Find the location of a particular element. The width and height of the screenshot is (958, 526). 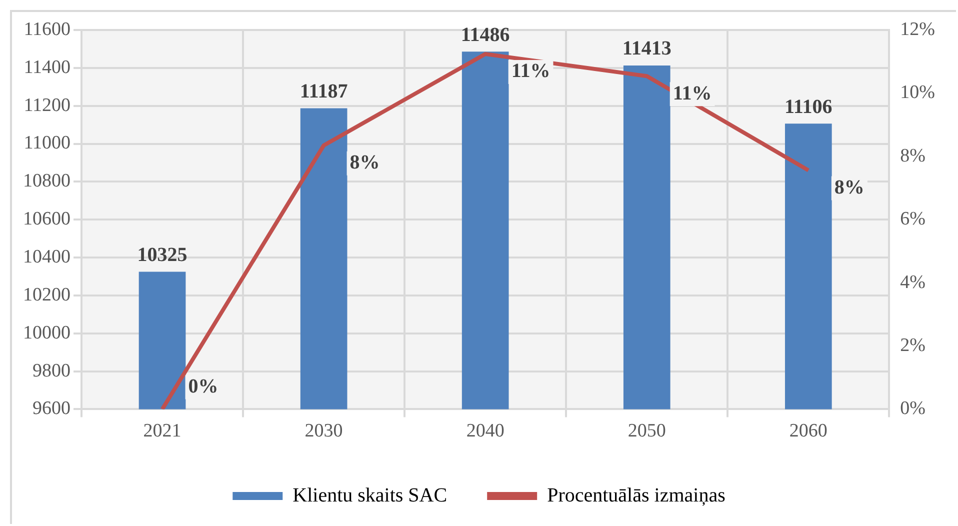

x-tick-label: 2050 is located at coordinates (647, 431).